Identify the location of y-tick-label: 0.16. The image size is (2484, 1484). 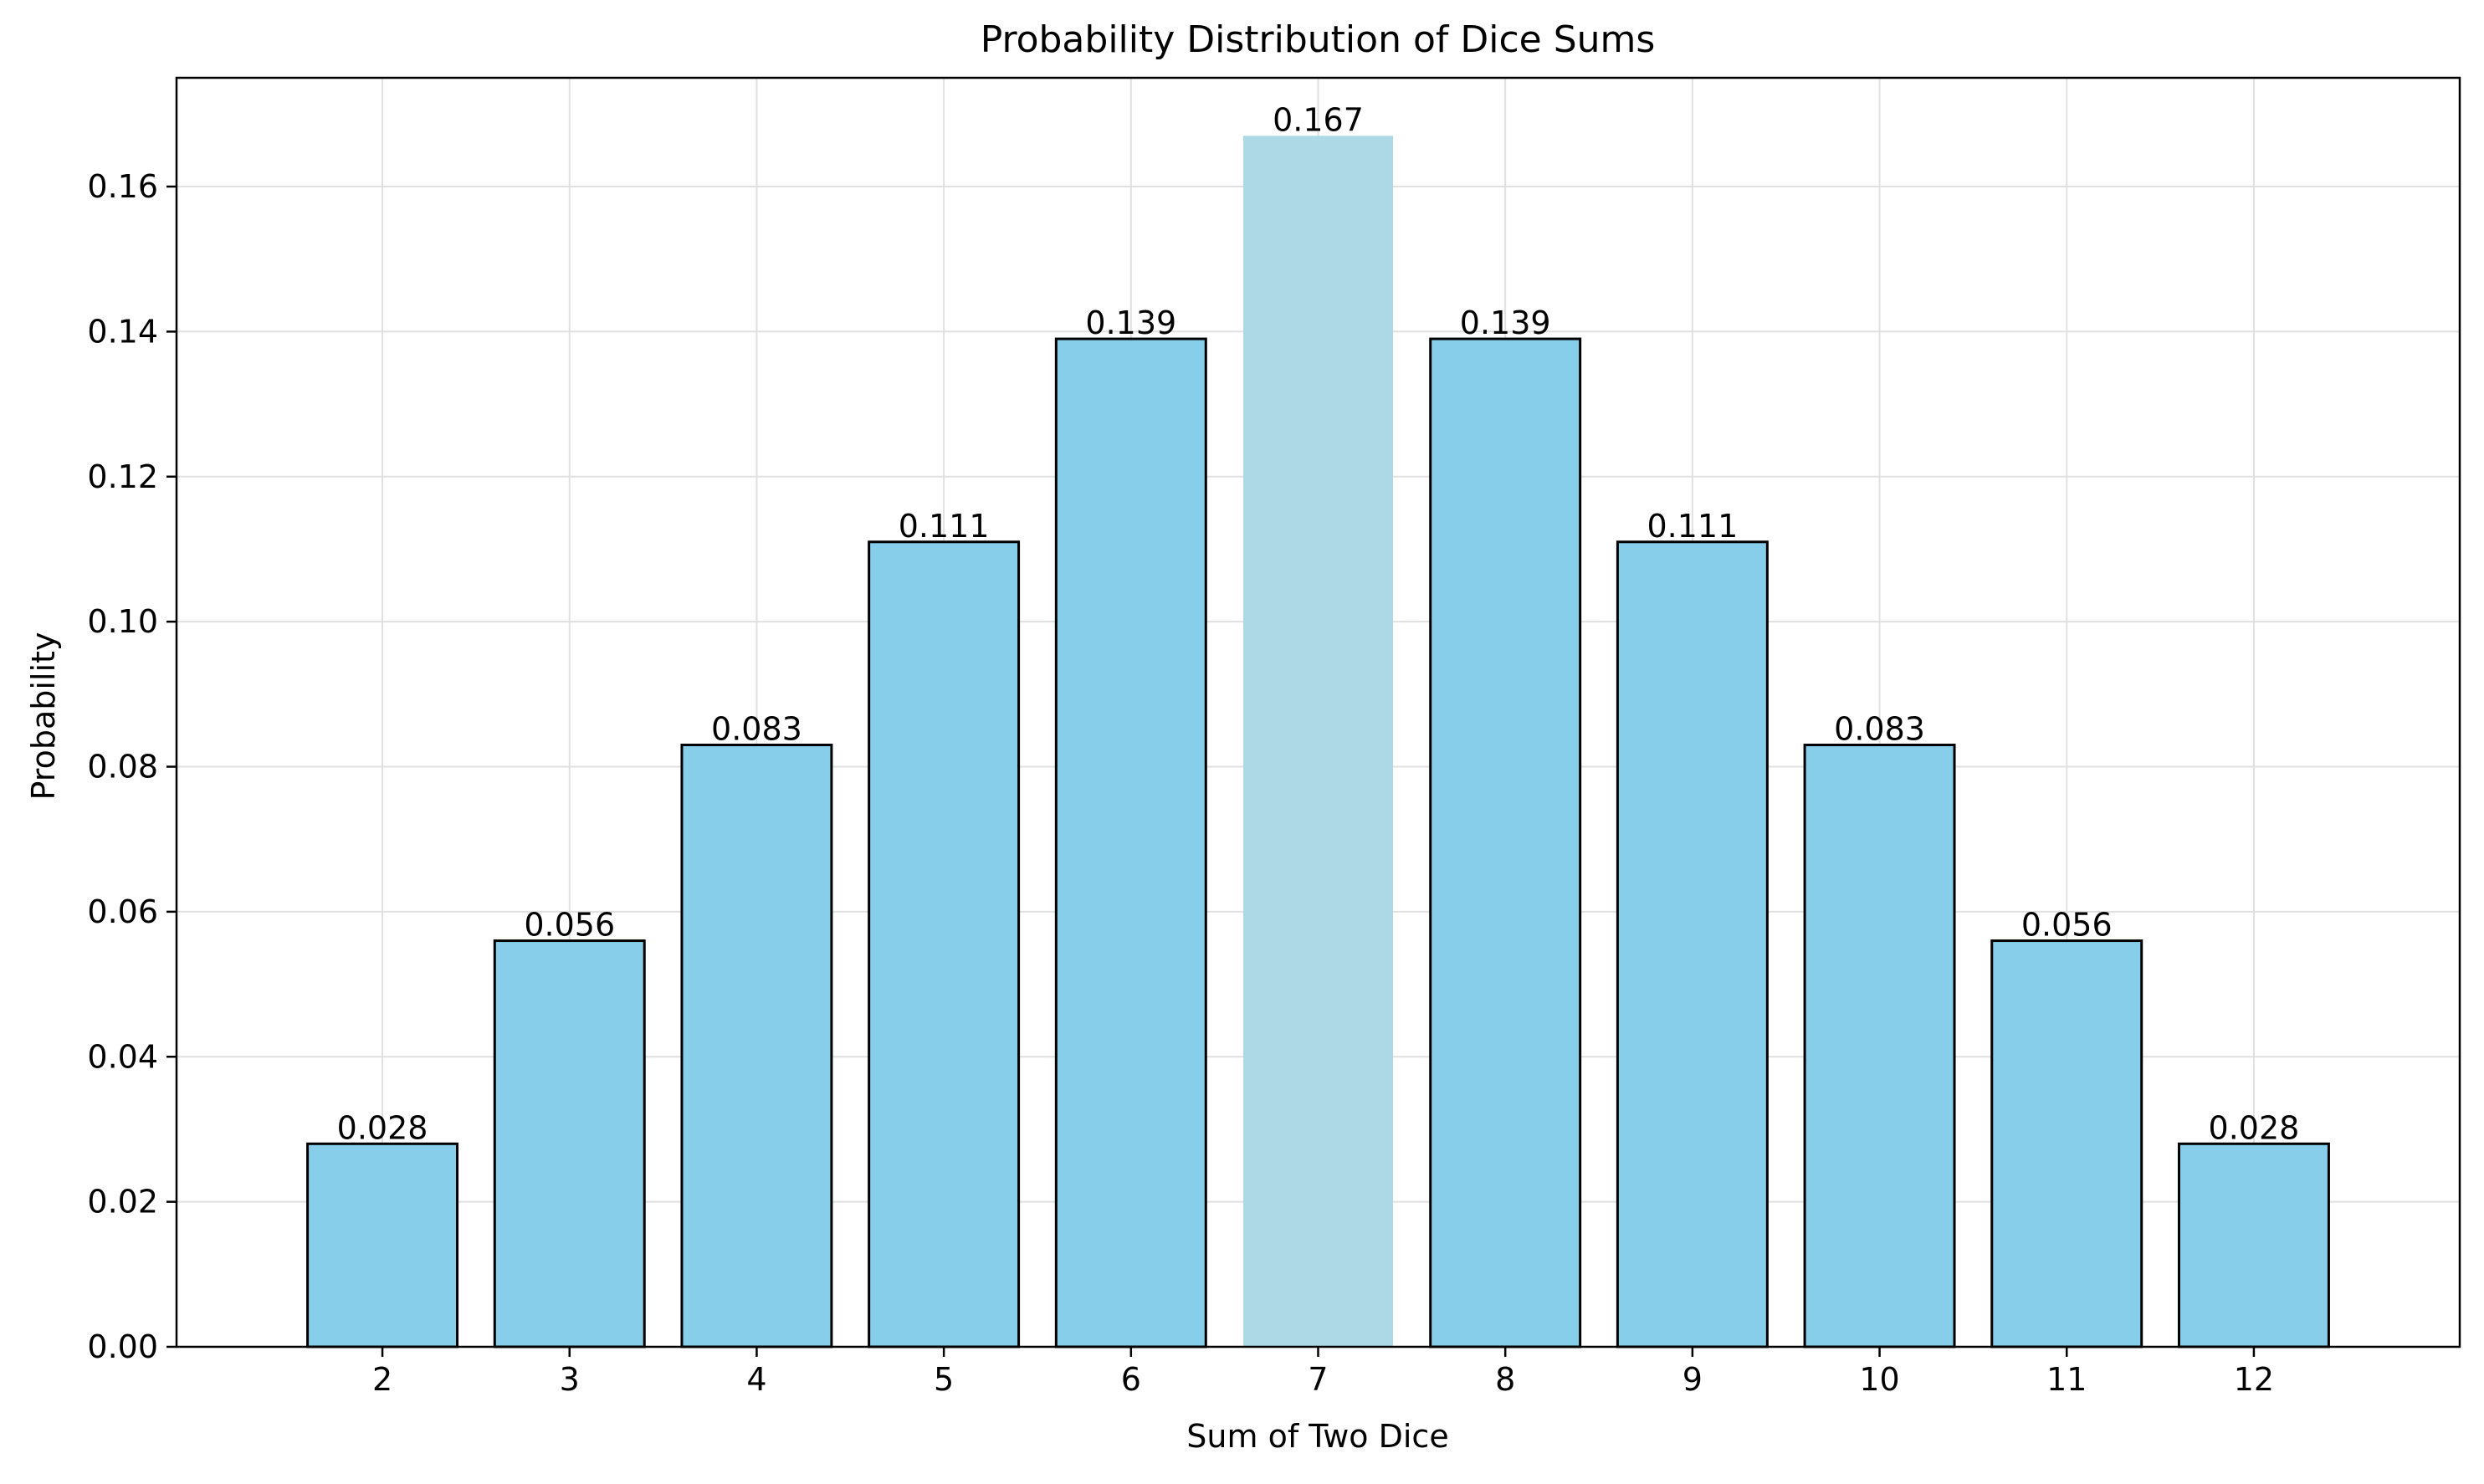
(122, 186).